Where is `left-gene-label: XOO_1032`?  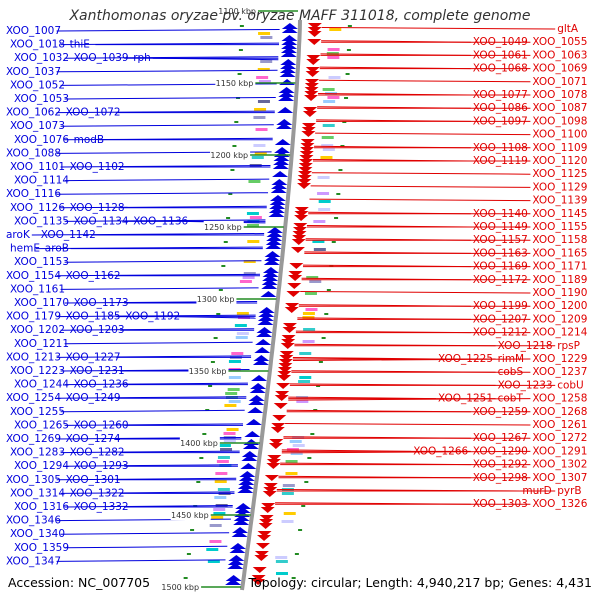
left-gene-label: XOO_1032 is located at coordinates (41, 58).